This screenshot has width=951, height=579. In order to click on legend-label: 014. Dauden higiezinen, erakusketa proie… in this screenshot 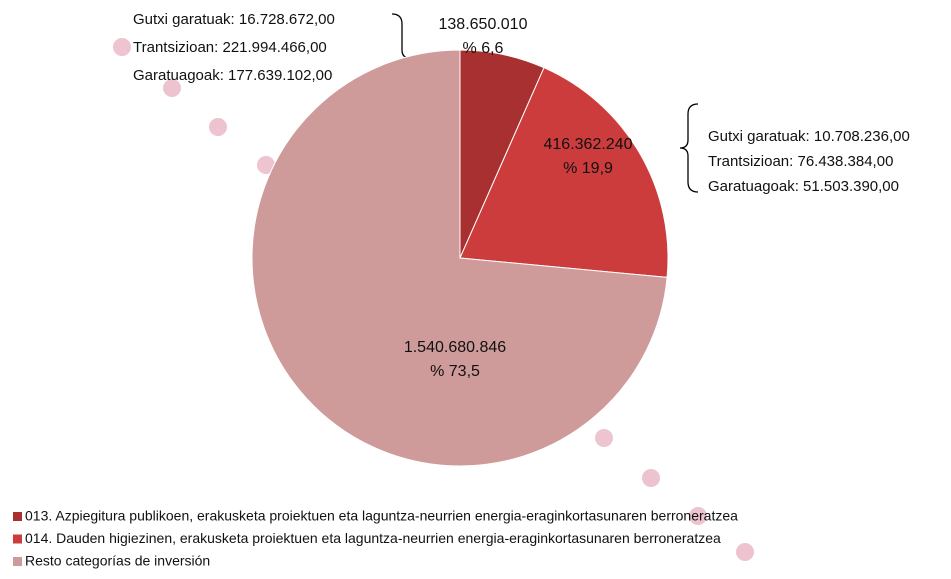, I will do `click(373, 538)`.